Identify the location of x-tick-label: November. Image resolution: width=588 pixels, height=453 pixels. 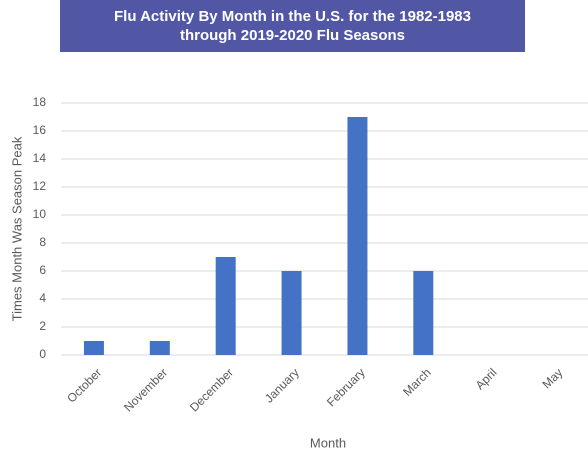
(145, 389).